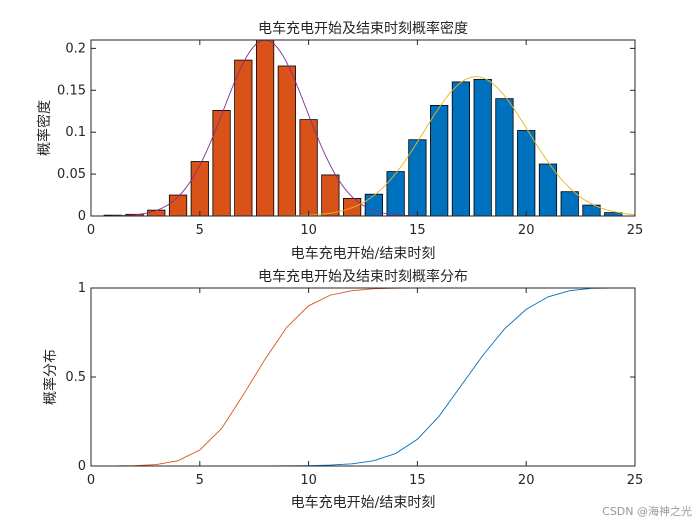 The height and width of the screenshot is (525, 700). Describe the element at coordinates (635, 230) in the screenshot. I see `pdf-xtick-label: 25` at that location.